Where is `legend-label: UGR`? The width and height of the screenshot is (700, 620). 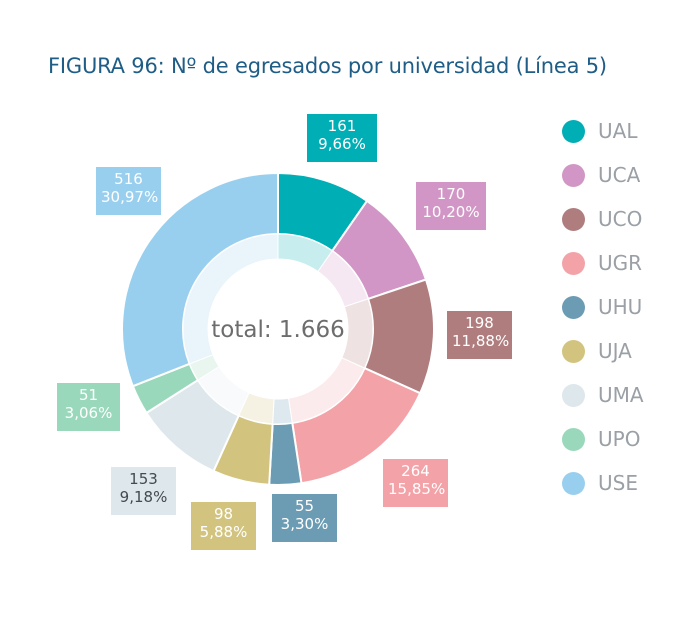 legend-label: UGR is located at coordinates (620, 263).